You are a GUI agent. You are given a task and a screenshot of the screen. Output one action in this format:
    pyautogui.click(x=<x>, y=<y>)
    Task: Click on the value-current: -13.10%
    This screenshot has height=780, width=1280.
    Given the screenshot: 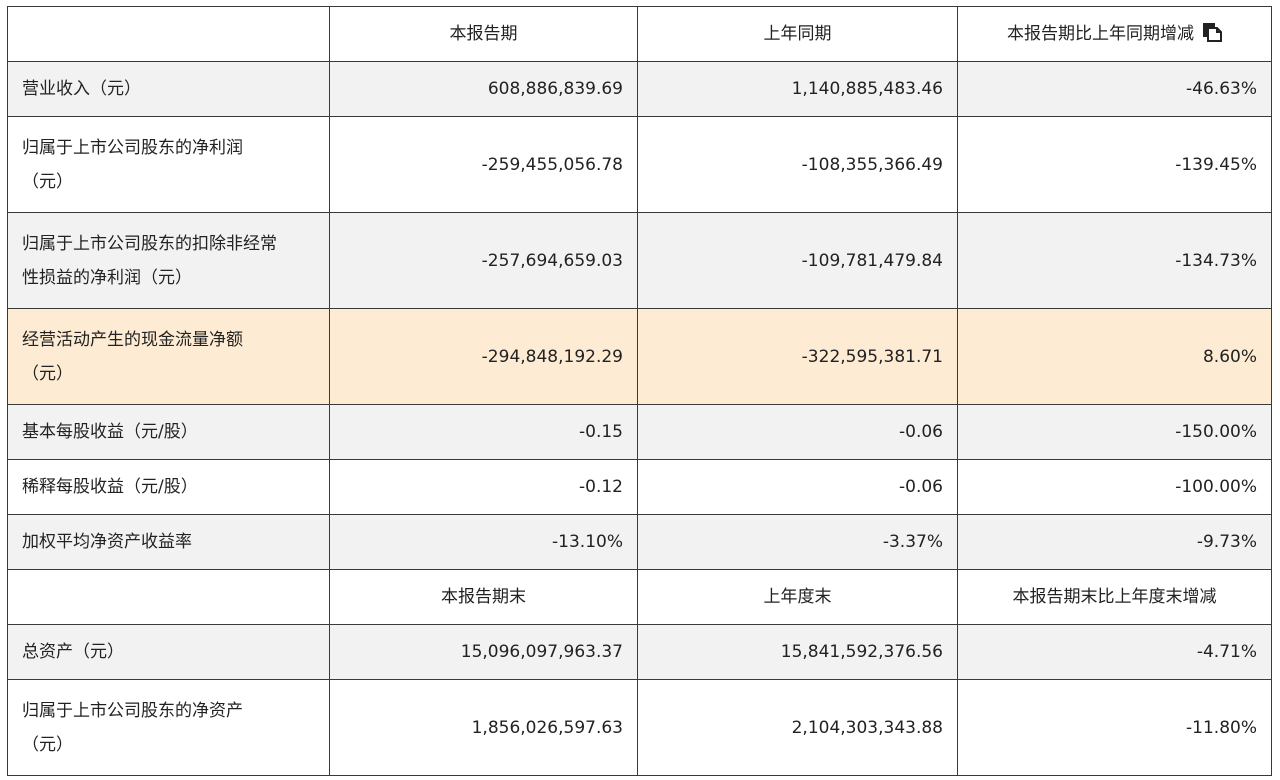 What is the action you would take?
    pyautogui.click(x=483, y=542)
    